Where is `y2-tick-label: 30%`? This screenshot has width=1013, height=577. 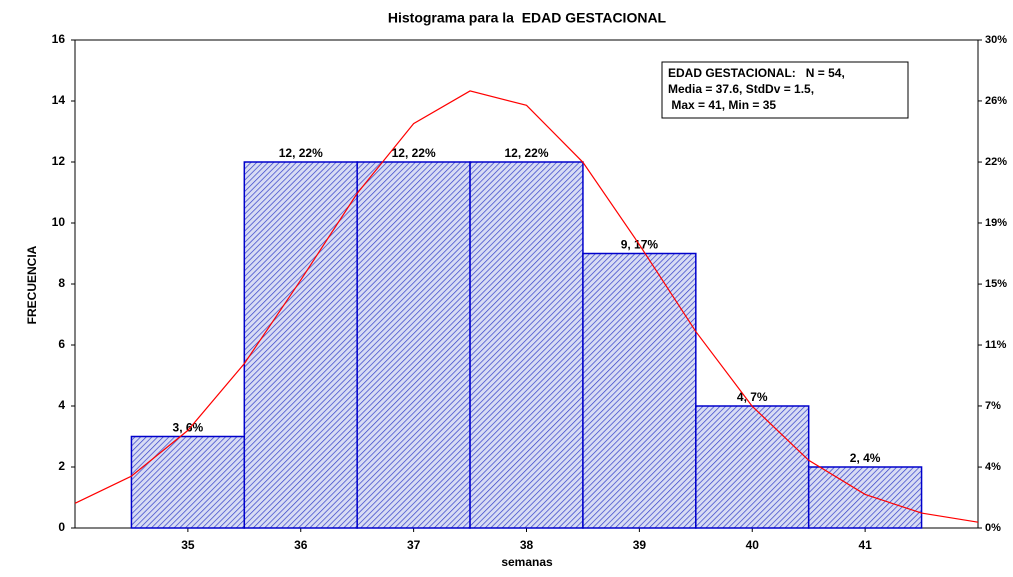
y2-tick-label: 30% is located at coordinates (996, 40).